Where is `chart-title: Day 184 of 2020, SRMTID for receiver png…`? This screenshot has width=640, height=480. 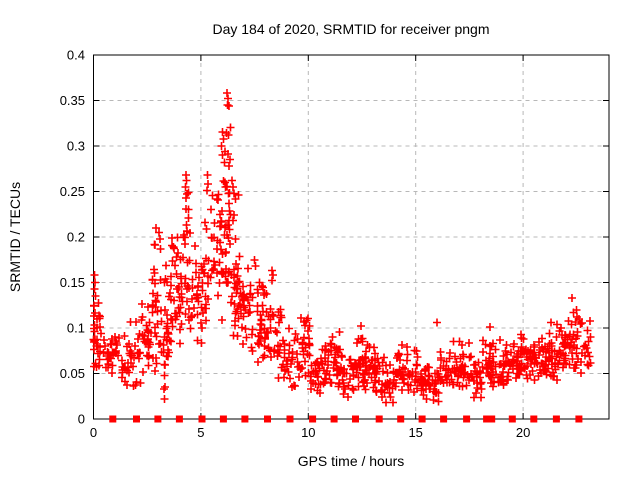 chart-title: Day 184 of 2020, SRMTID for receiver png… is located at coordinates (351, 29).